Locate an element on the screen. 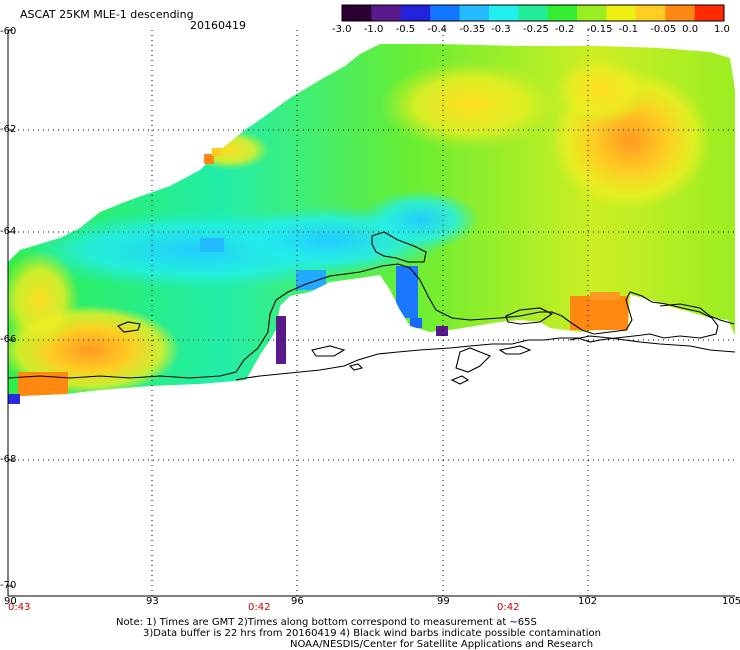 This screenshot has width=740, height=650. lon-label: 102 is located at coordinates (588, 601).